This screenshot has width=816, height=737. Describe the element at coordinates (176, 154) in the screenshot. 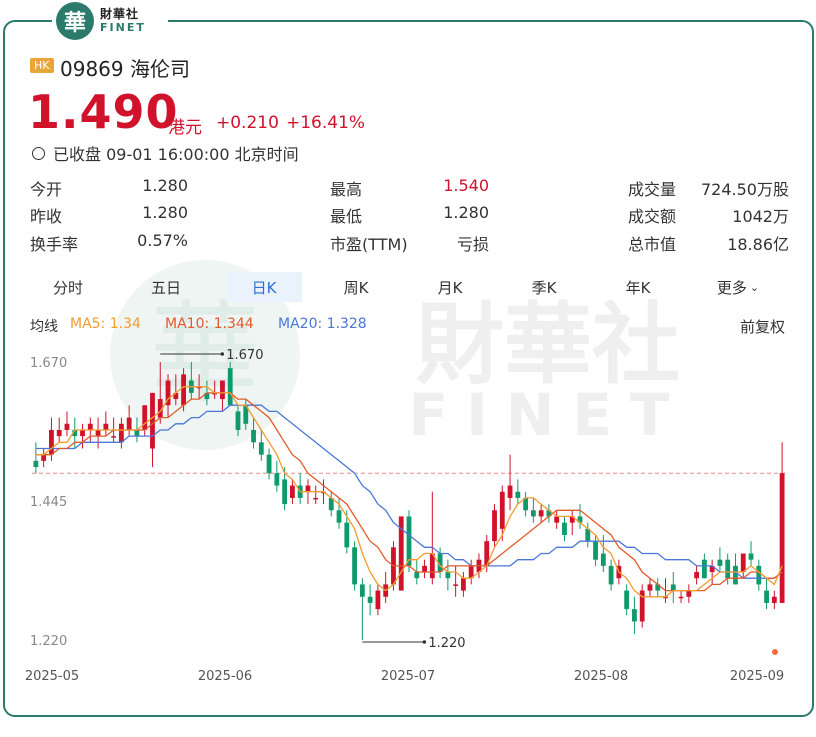

I see `market-status-text: 已收盘 09-01 16:00:00 北京时间` at that location.